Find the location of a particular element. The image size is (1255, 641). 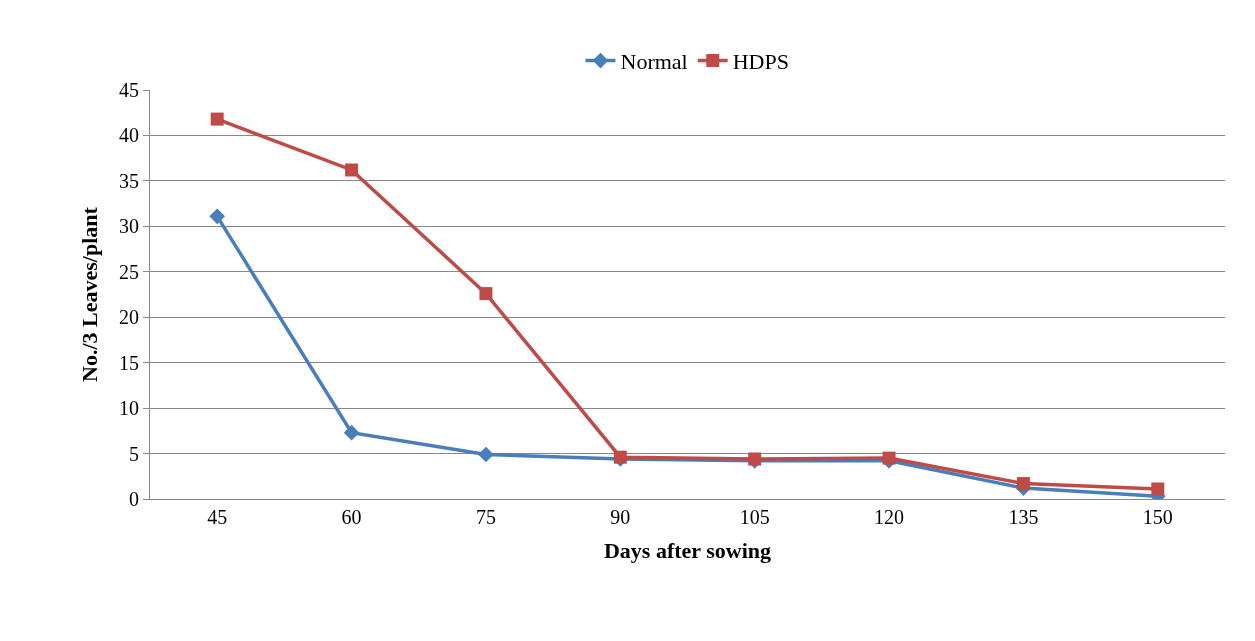

y-tick-label: 30 is located at coordinates (129, 226).